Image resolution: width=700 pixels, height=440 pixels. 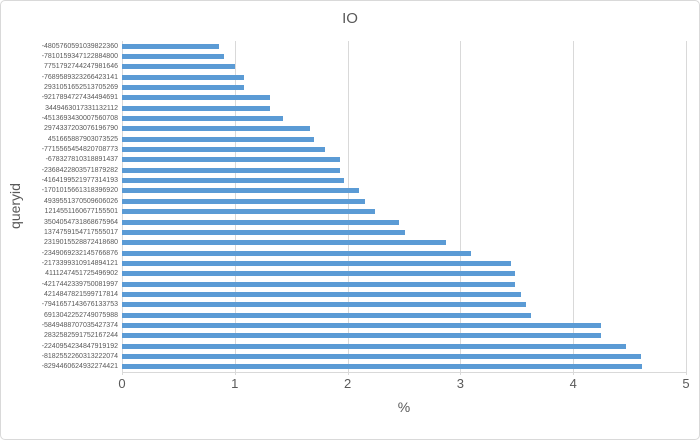 I want to click on y-tick-label: -8294460624932274421, so click(x=79, y=367).